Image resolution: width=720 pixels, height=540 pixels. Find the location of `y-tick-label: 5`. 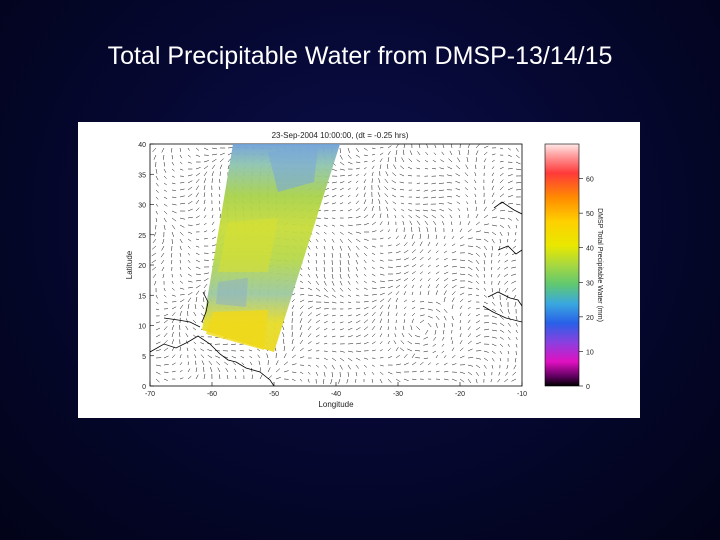

y-tick-label: 5 is located at coordinates (144, 357).